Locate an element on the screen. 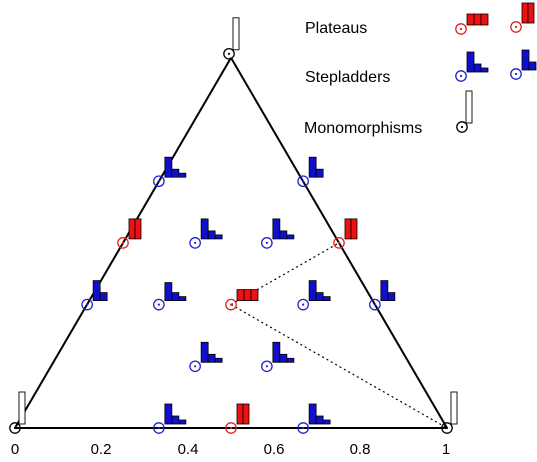 This screenshot has height=462, width=537. glyph-monomorphism-14-dot is located at coordinates (15, 428).